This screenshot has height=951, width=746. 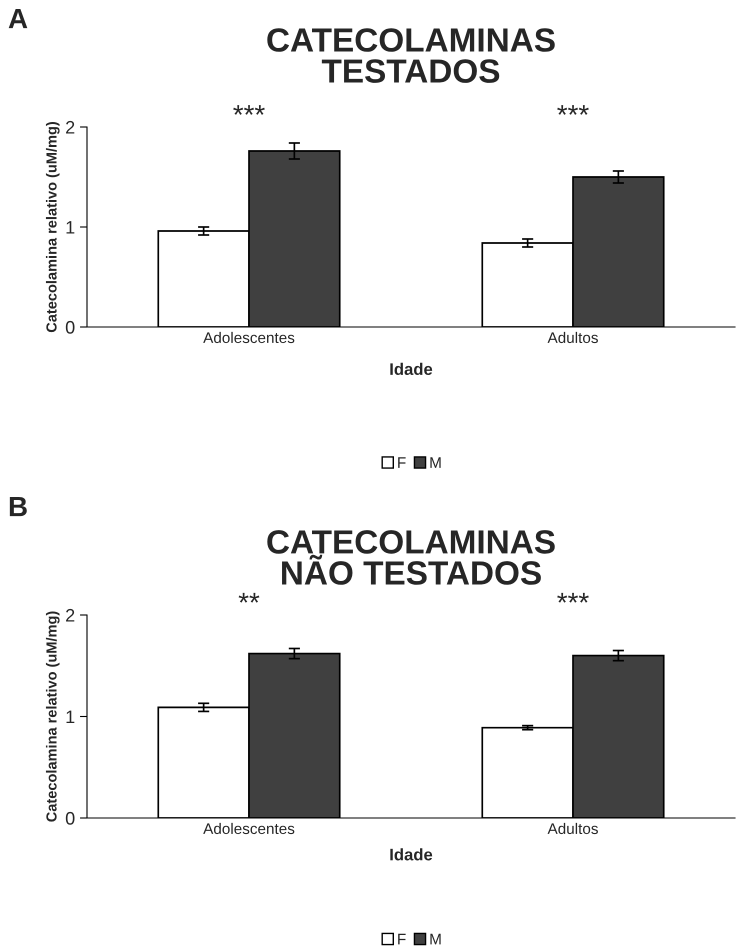 What do you see at coordinates (411, 557) in the screenshot?
I see `chart-title: CATECOLAMINAS NÃO TESTADOS` at bounding box center [411, 557].